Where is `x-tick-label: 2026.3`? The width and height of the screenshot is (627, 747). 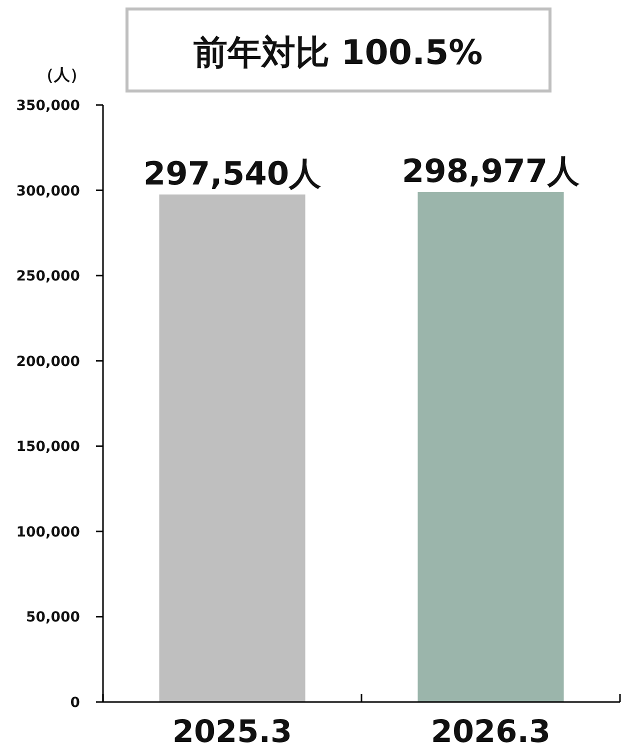
x-tick-label: 2026.3 is located at coordinates (490, 730).